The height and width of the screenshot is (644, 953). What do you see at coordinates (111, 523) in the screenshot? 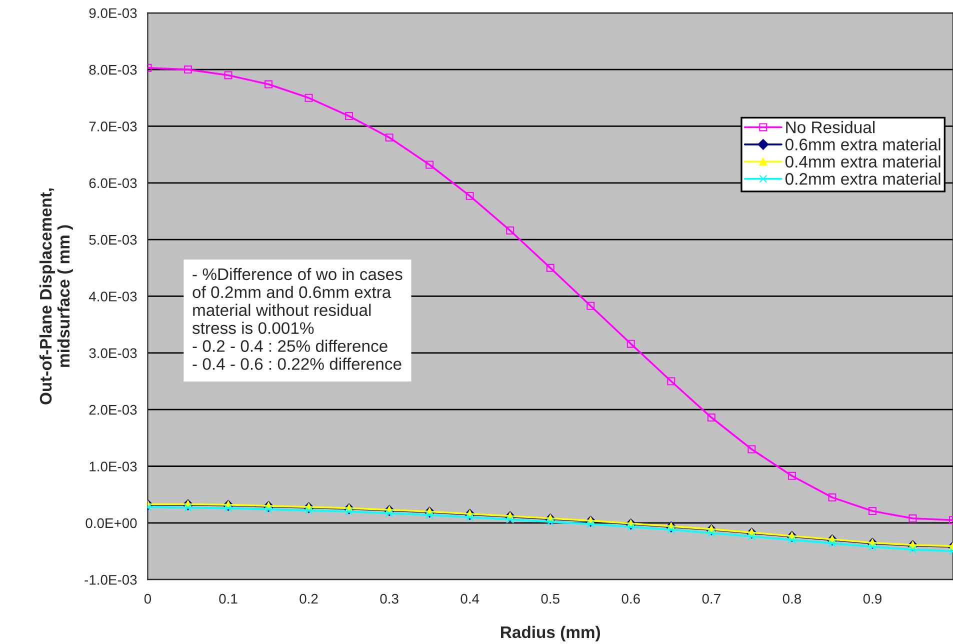
I see `y-tick-label: 0.0E+00` at bounding box center [111, 523].